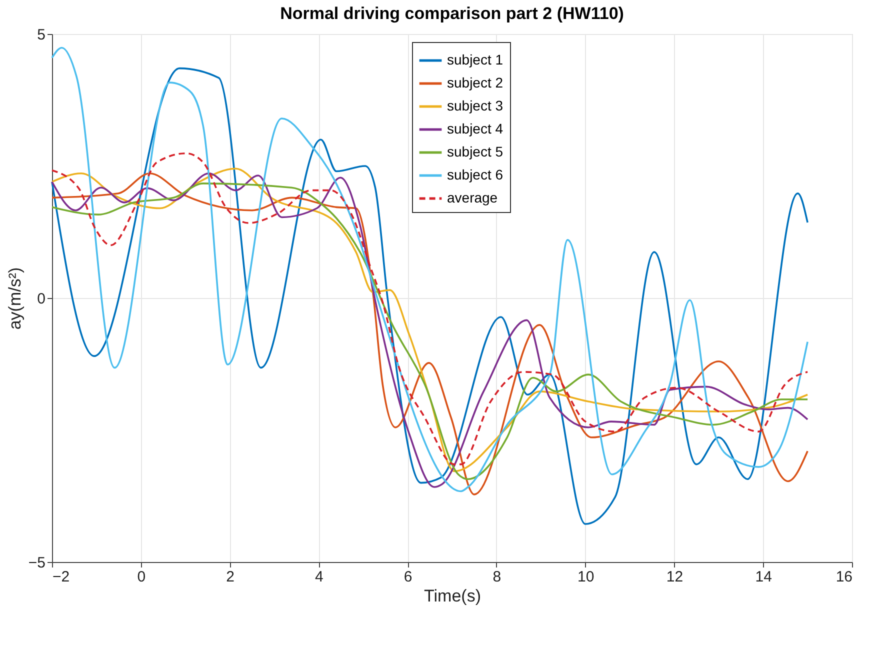 The image size is (888, 665). What do you see at coordinates (452, 13) in the screenshot?
I see `chart-title: Normal driving comparison part 2 (HW110)` at bounding box center [452, 13].